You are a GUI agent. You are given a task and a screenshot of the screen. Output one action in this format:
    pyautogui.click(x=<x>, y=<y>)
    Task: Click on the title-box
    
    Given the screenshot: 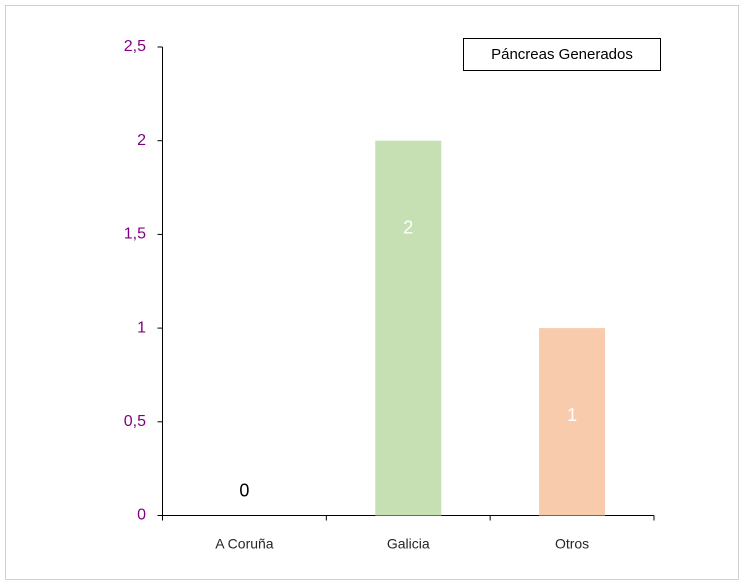 What is the action you would take?
    pyautogui.click(x=562, y=54)
    